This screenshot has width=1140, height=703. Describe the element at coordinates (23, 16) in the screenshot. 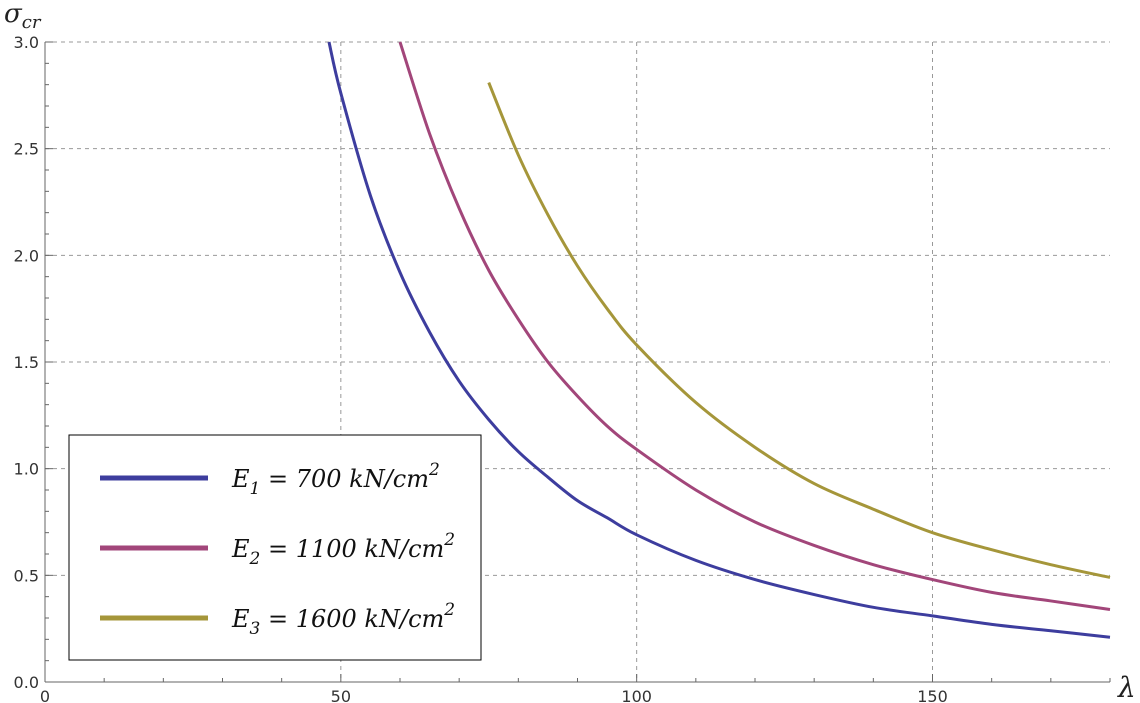

I see `y-axis-label: σcr` at that location.